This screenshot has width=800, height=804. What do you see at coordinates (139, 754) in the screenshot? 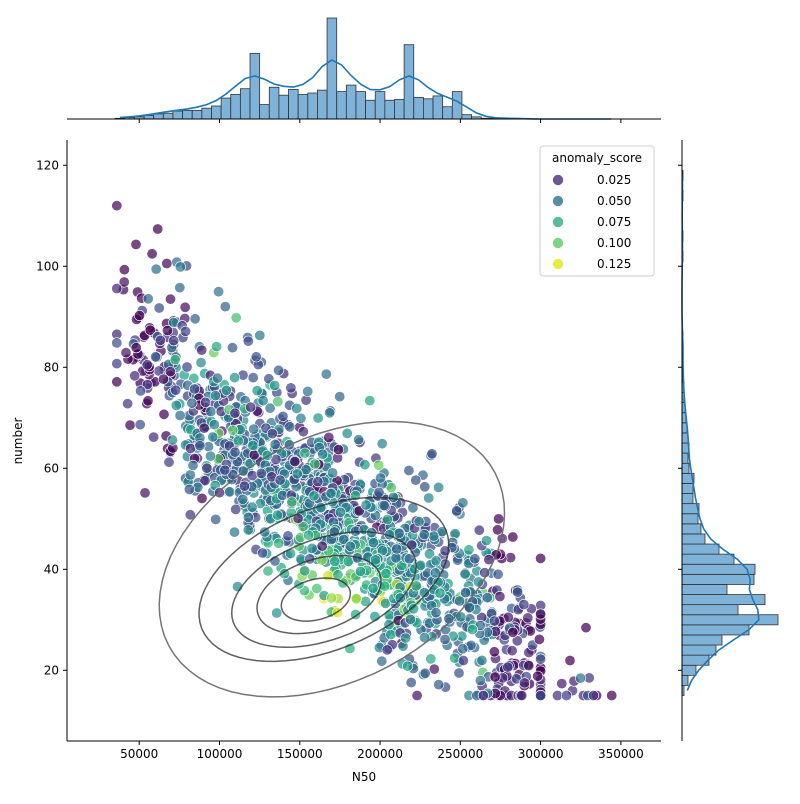
I see `x-tick-label: 50000` at bounding box center [139, 754].